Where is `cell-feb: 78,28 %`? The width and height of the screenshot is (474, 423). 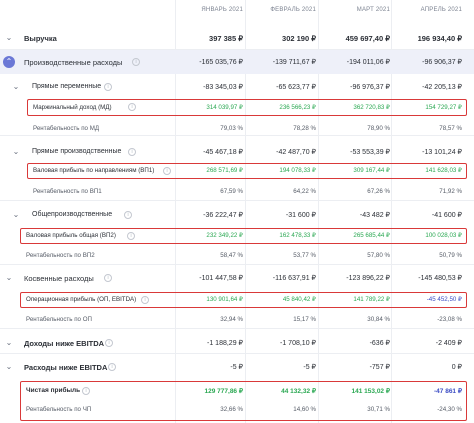
cell-feb: 78,28 % is located at coordinates (304, 128).